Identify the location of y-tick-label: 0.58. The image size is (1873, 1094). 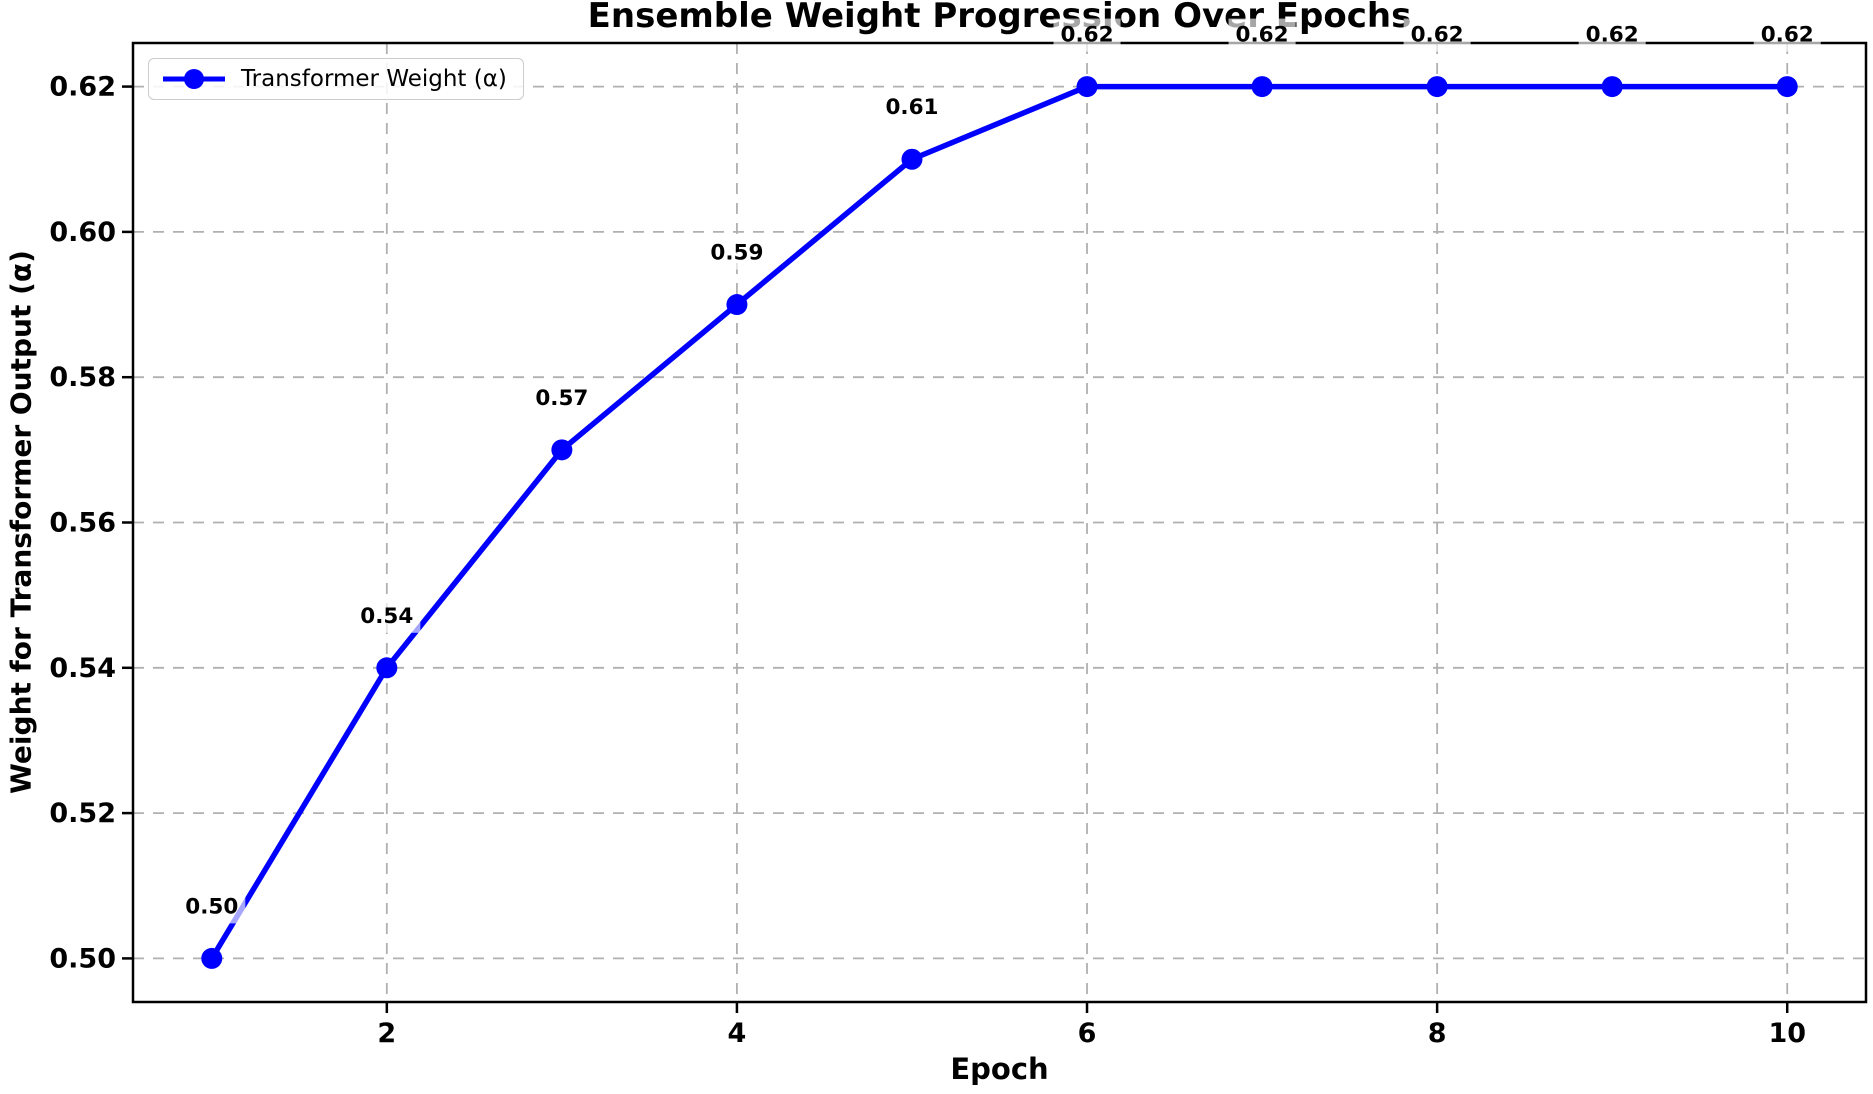
(82, 377).